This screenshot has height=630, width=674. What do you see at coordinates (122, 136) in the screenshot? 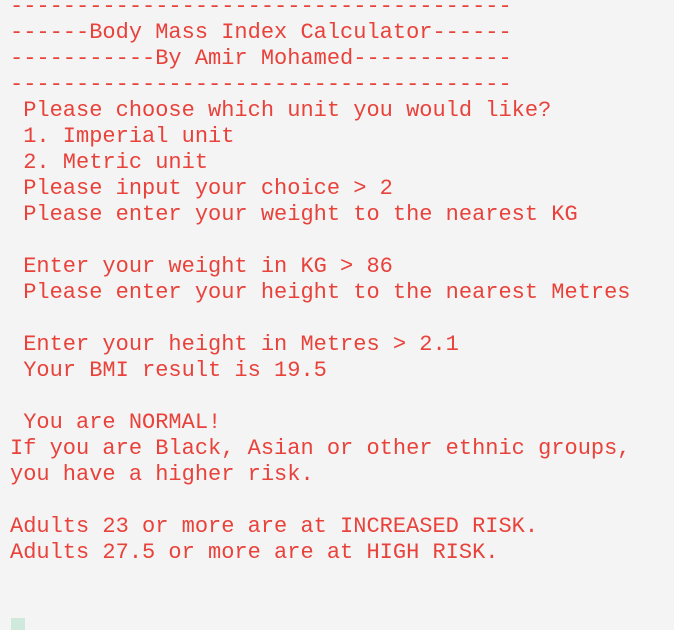
I see `output-line: 1. Imperial unit` at bounding box center [122, 136].